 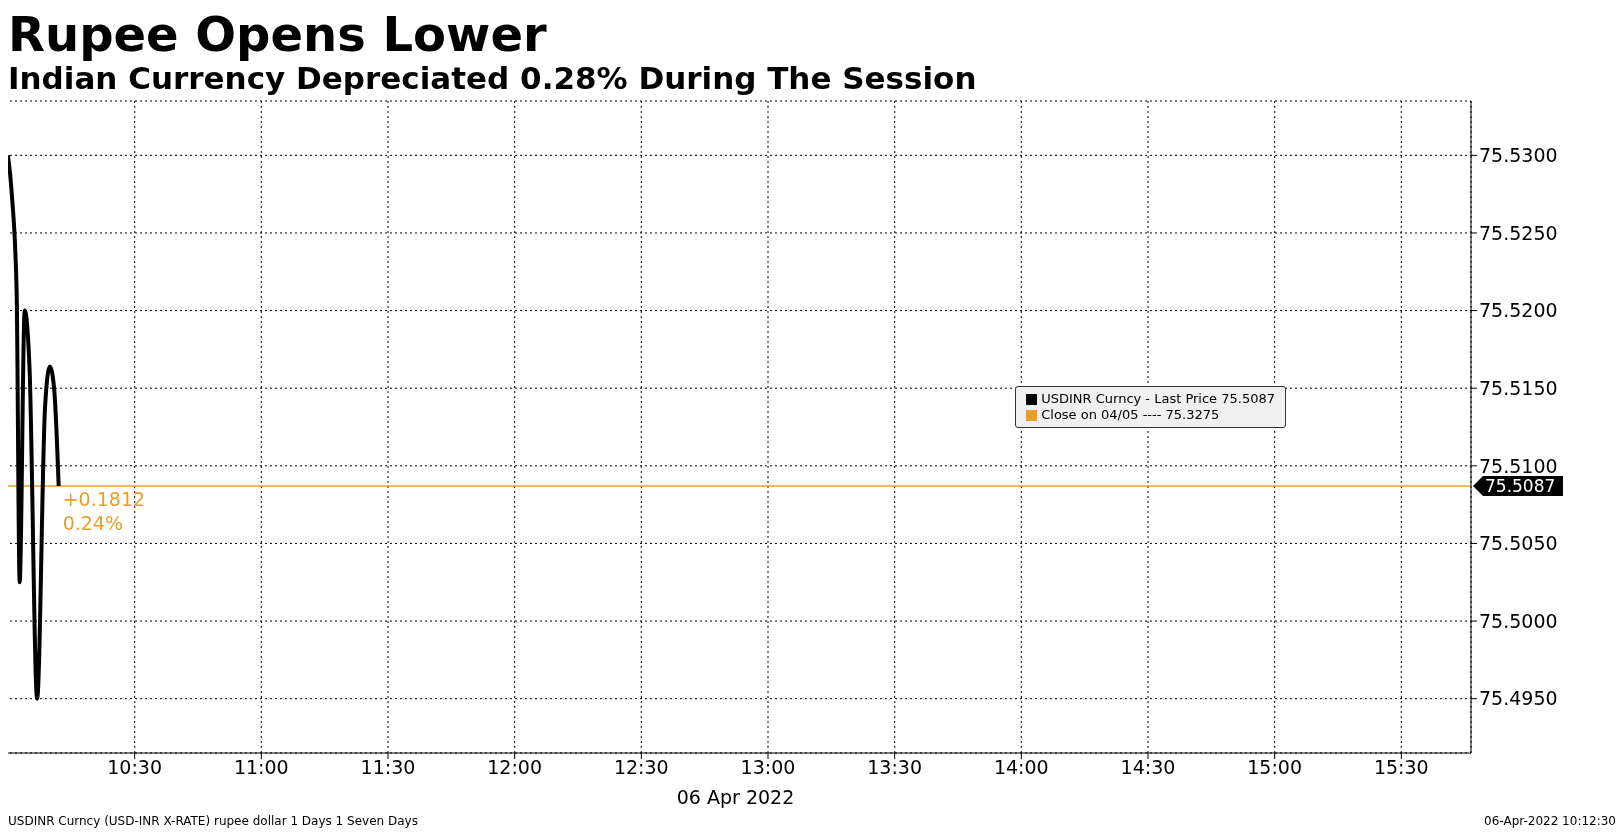 What do you see at coordinates (213, 821) in the screenshot?
I see `text: USDINR Curncy (USD-INR X-RATE) rupee dollar 1 Days 1 Seven Days` at bounding box center [213, 821].